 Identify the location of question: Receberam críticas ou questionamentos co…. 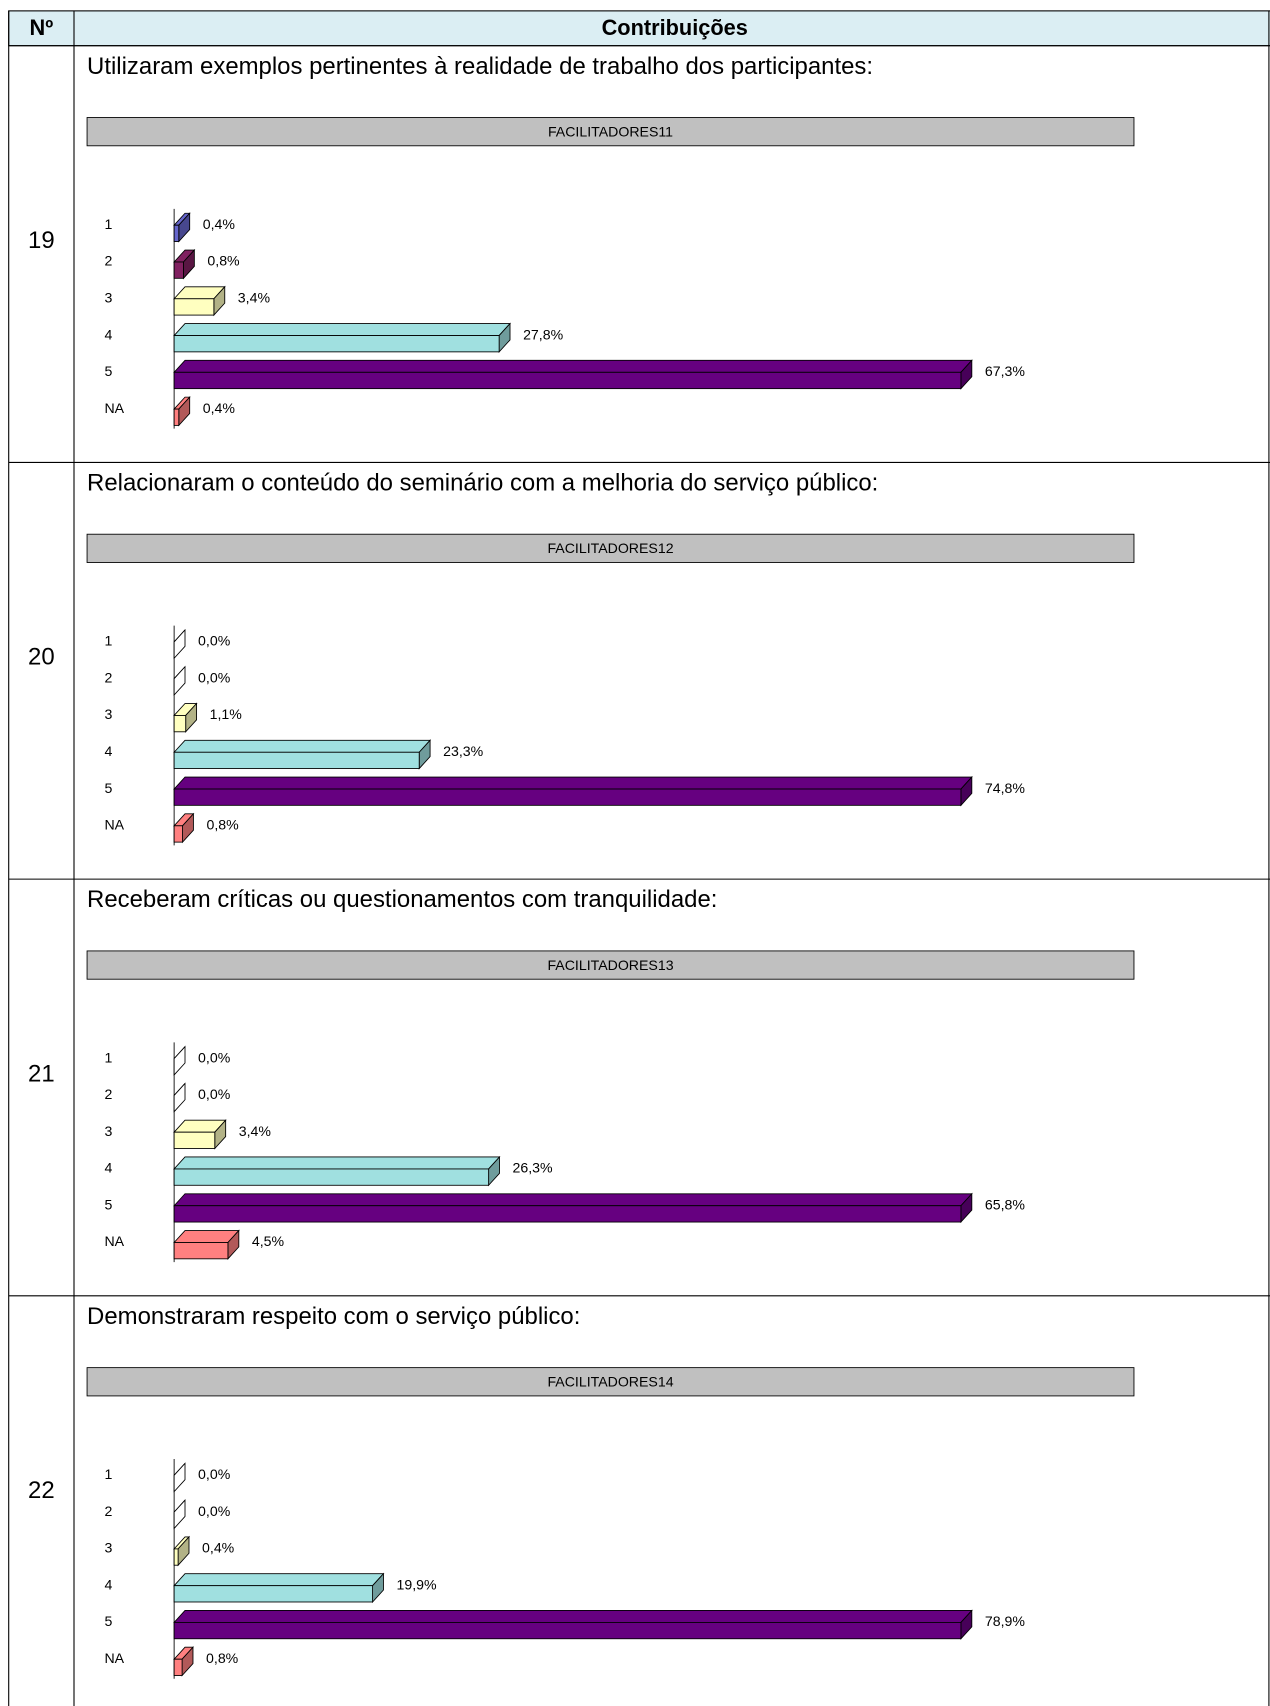
(402, 899).